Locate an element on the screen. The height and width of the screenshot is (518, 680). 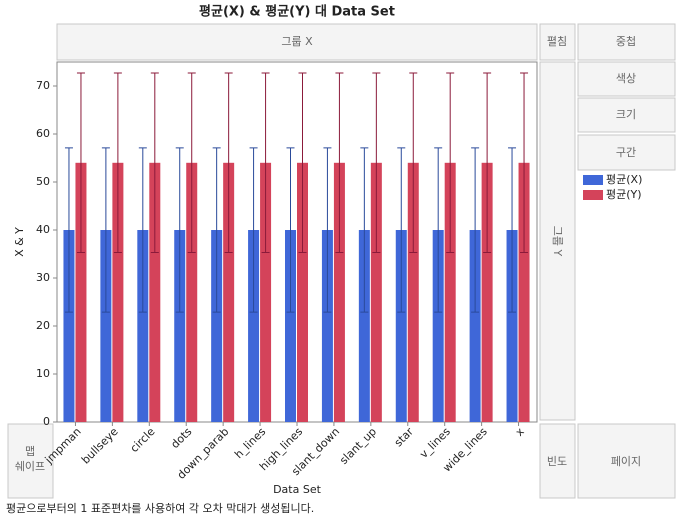
y-tick-label: 30 is located at coordinates (43, 277).